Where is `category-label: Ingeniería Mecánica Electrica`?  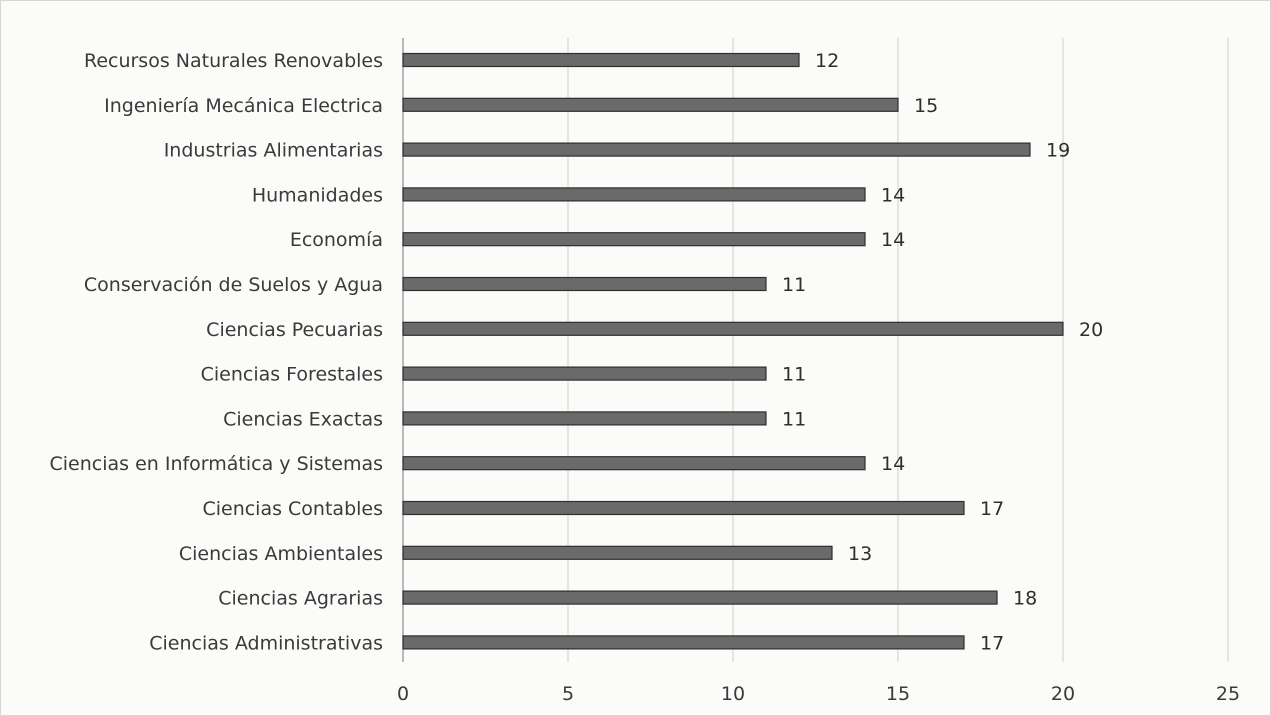
category-label: Ingeniería Mecánica Electrica is located at coordinates (243, 106).